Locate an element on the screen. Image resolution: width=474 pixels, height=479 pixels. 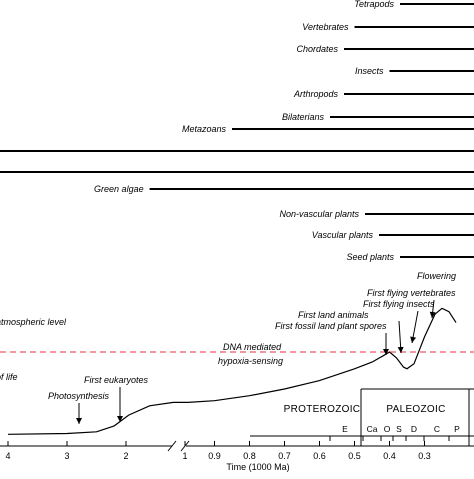
lineage-label: Insects is located at coordinates (369, 71).